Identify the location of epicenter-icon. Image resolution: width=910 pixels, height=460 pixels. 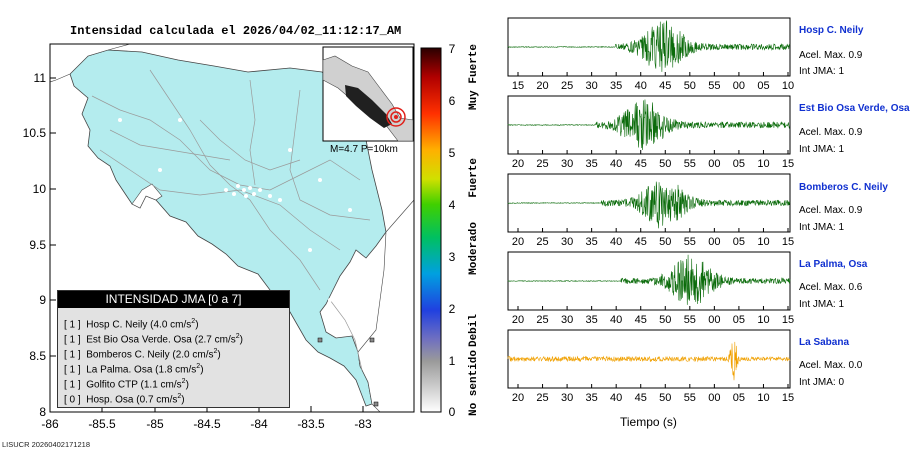
(396, 117).